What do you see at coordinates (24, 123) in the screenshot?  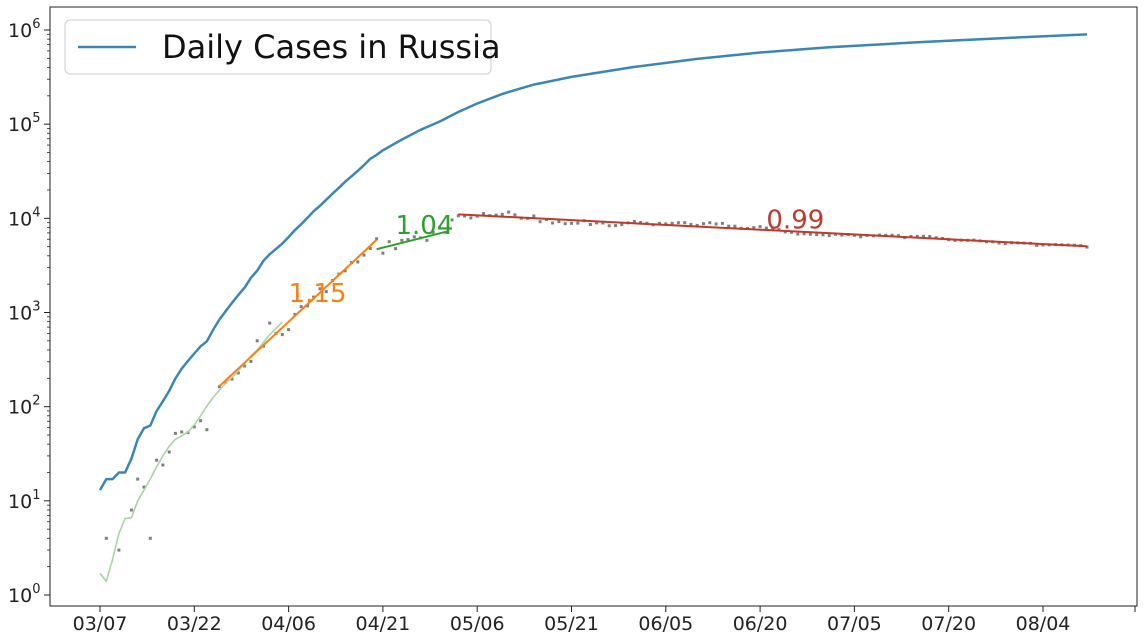 I see `y-tick-label: 10⁵` at bounding box center [24, 123].